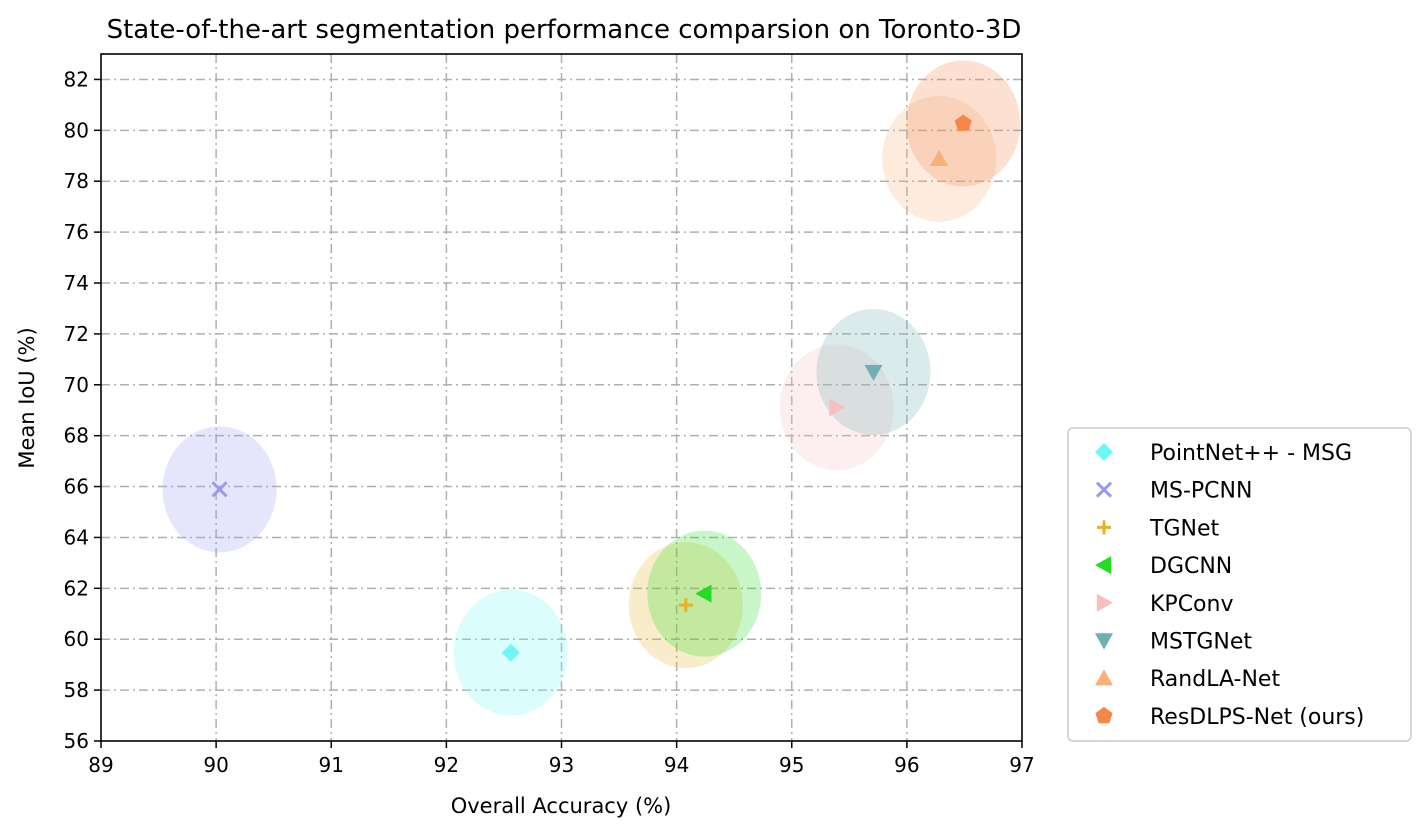  Describe the element at coordinates (1257, 717) in the screenshot. I see `legend-label: ResDLPS-Net (ours)` at that location.